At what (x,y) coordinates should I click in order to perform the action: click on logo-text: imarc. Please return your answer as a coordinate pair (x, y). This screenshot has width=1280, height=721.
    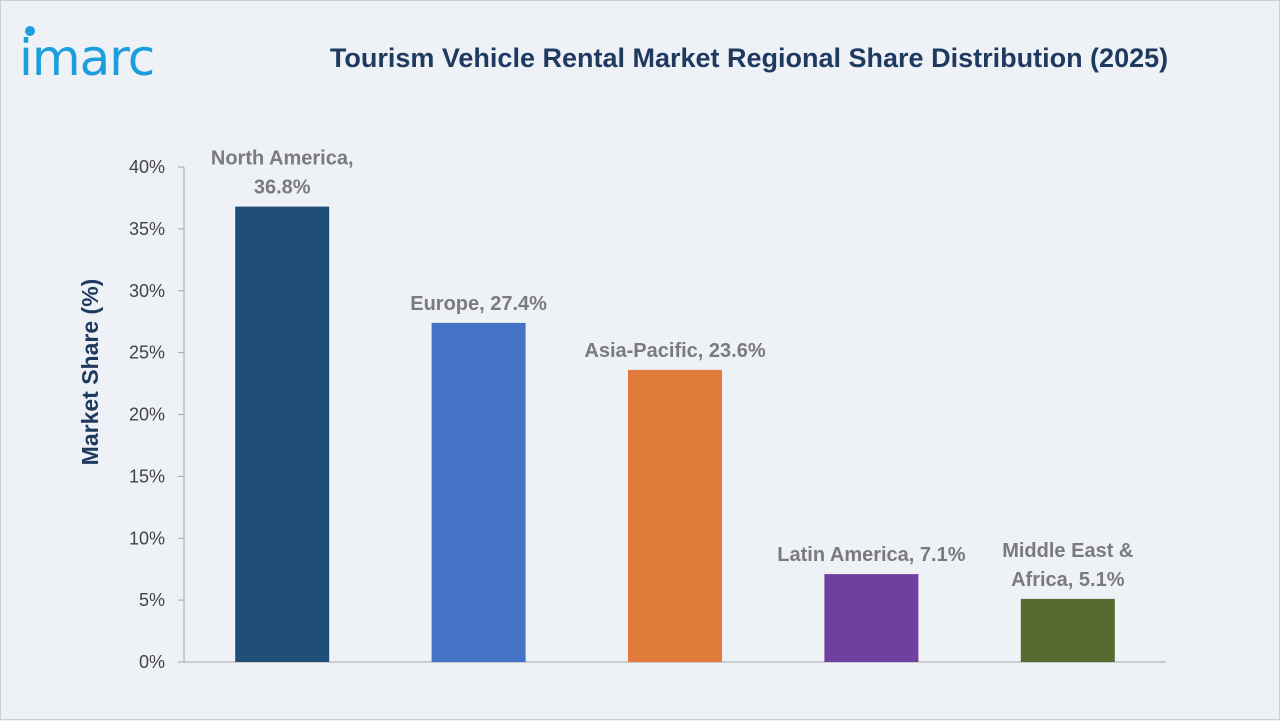
    Looking at the image, I should click on (86, 58).